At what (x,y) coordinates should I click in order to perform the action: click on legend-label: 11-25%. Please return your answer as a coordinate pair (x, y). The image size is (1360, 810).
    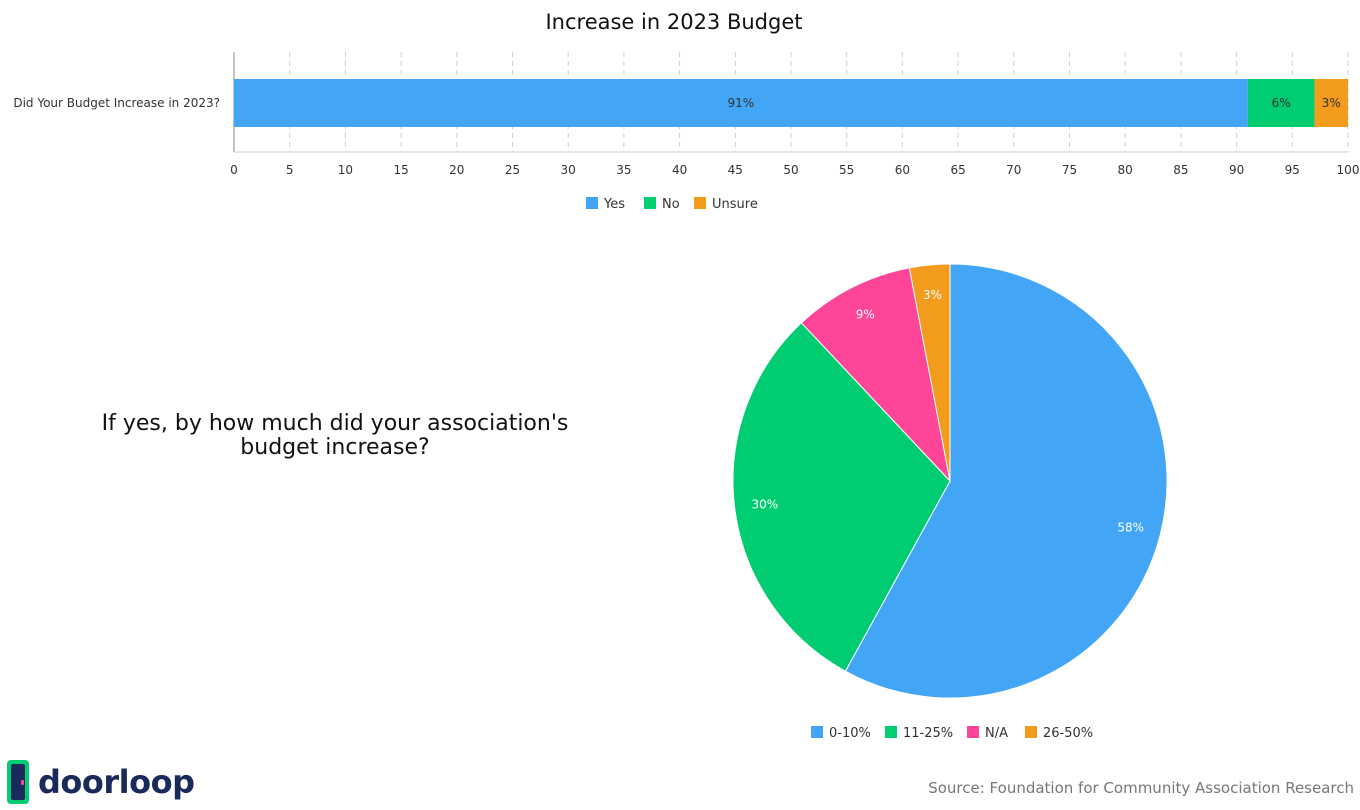
    Looking at the image, I should click on (928, 733).